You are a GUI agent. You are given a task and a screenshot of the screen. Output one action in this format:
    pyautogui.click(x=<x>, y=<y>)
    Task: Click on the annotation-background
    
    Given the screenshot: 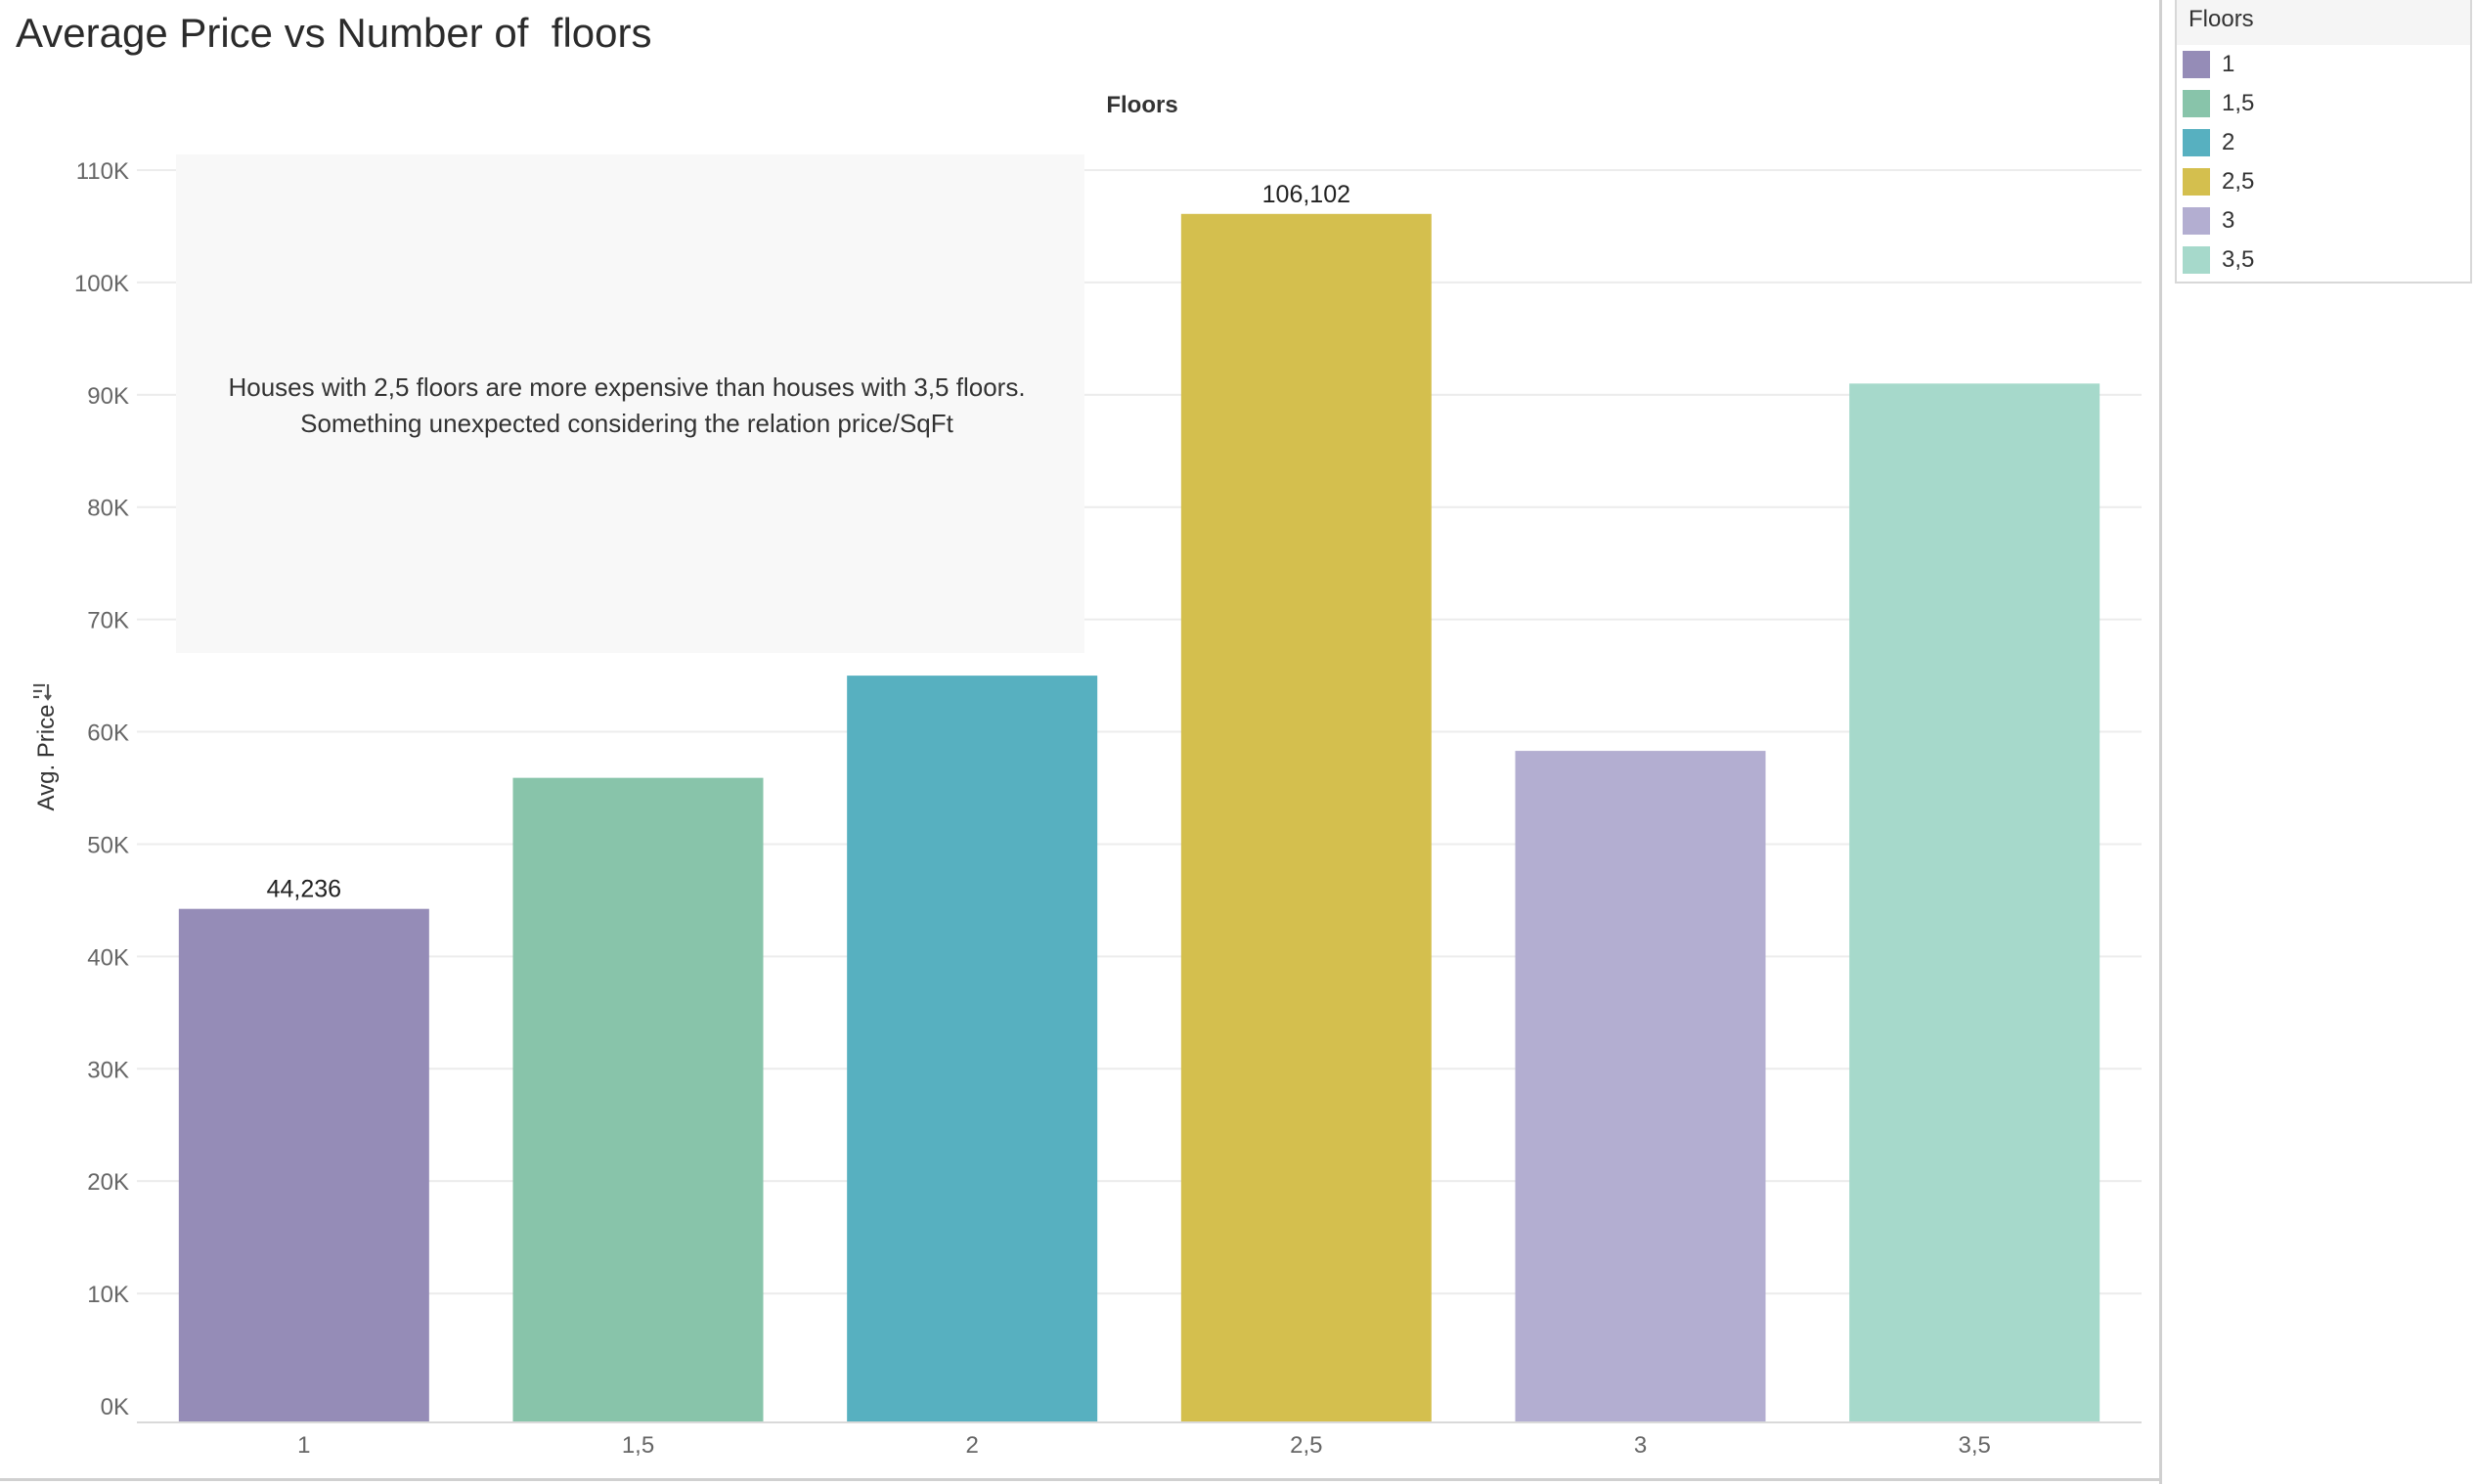 What is the action you would take?
    pyautogui.click(x=630, y=403)
    